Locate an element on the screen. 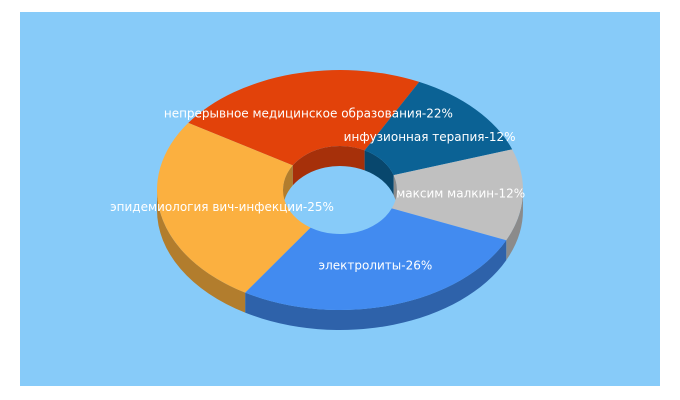 This screenshot has height=400, width=680. slice-label-2: максим малкин-12% is located at coordinates (460, 193).